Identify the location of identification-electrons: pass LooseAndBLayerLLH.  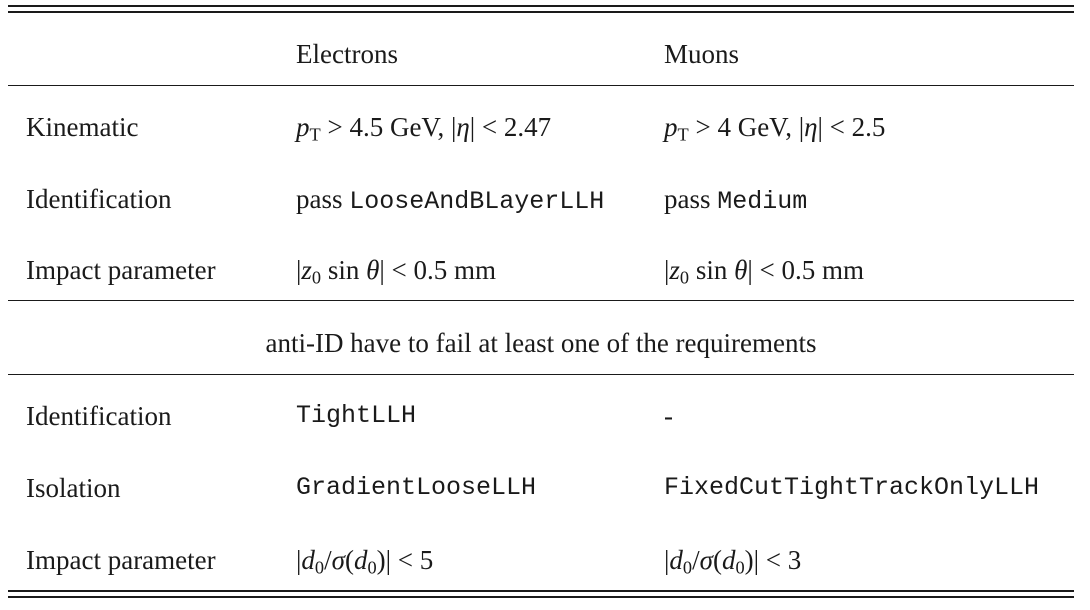
(450, 200).